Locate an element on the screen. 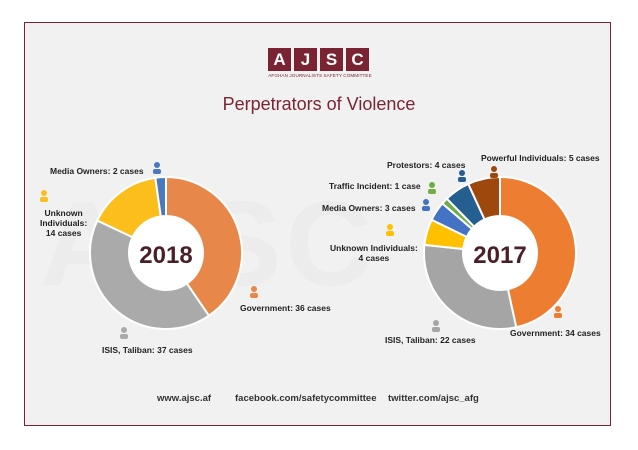  isis-taliban-icon-2018 is located at coordinates (124, 330).